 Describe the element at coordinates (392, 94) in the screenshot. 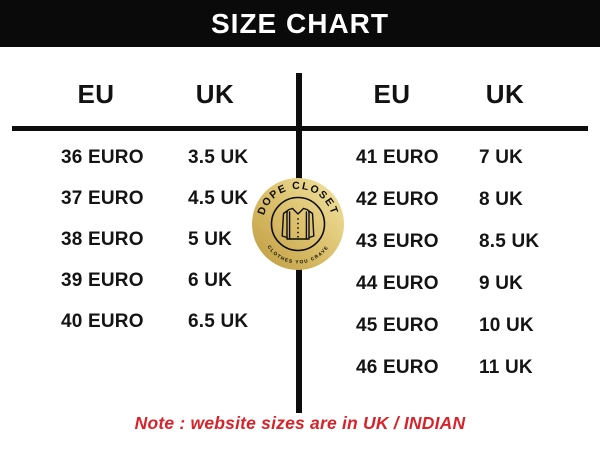

I see `right-table-header-eu: EU` at that location.